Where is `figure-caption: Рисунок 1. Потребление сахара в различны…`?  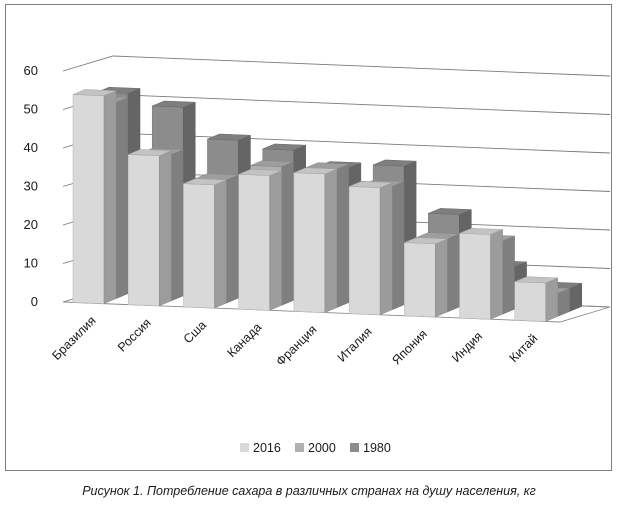
figure-caption: Рисунок 1. Потребление сахара в различны… is located at coordinates (309, 491).